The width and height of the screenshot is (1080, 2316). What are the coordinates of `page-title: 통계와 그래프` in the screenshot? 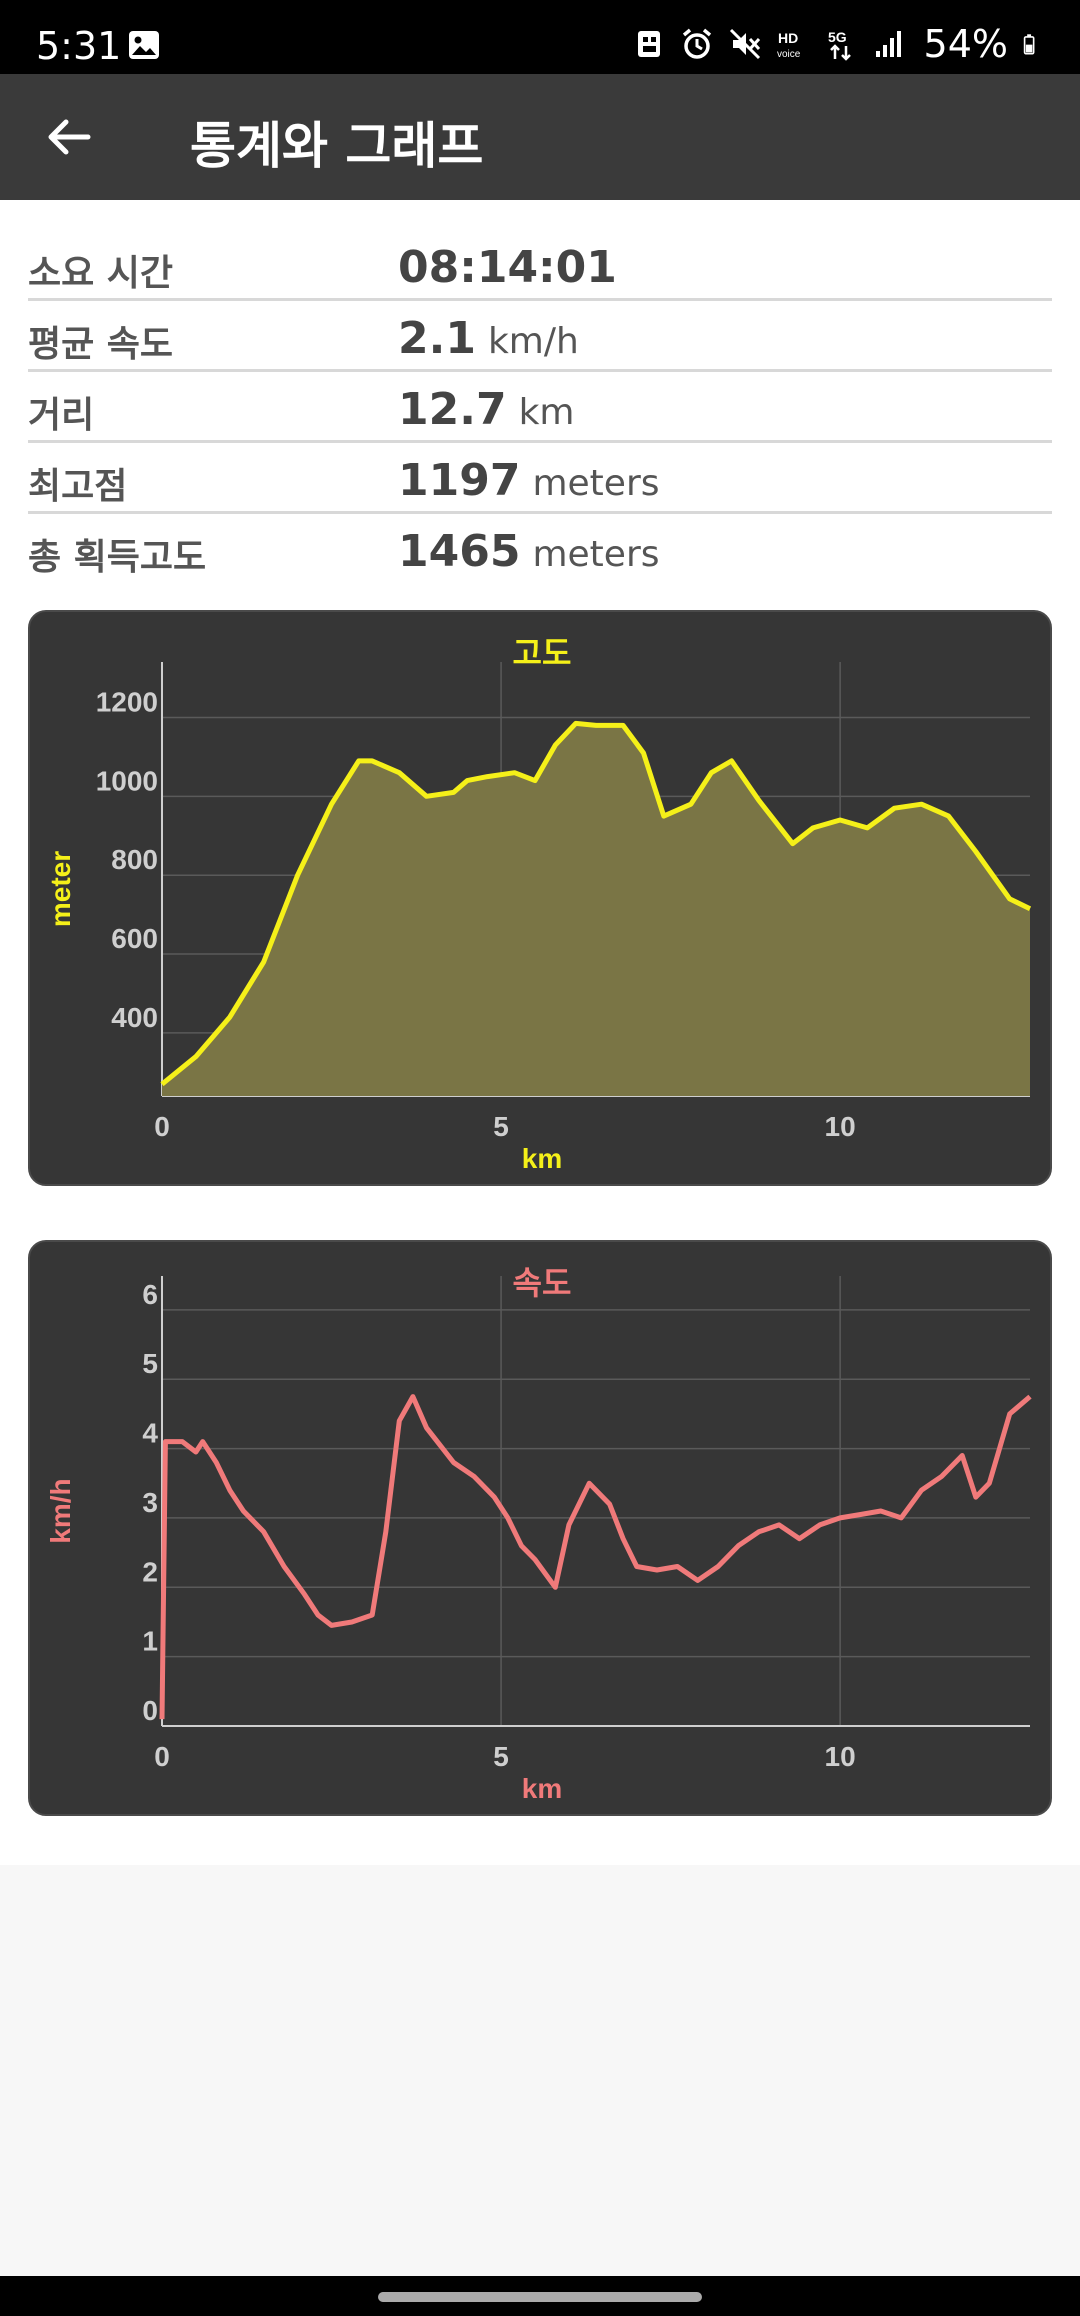 It's located at (337, 146).